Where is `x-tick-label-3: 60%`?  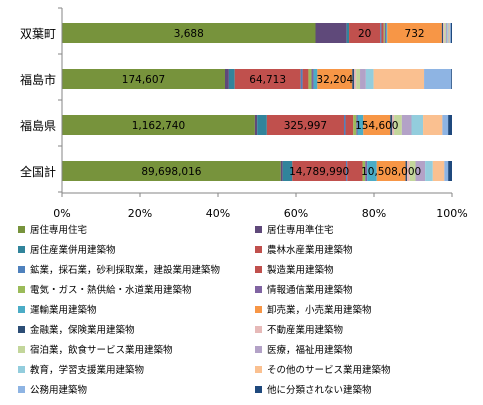 x-tick-label-3: 60% is located at coordinates (296, 213).